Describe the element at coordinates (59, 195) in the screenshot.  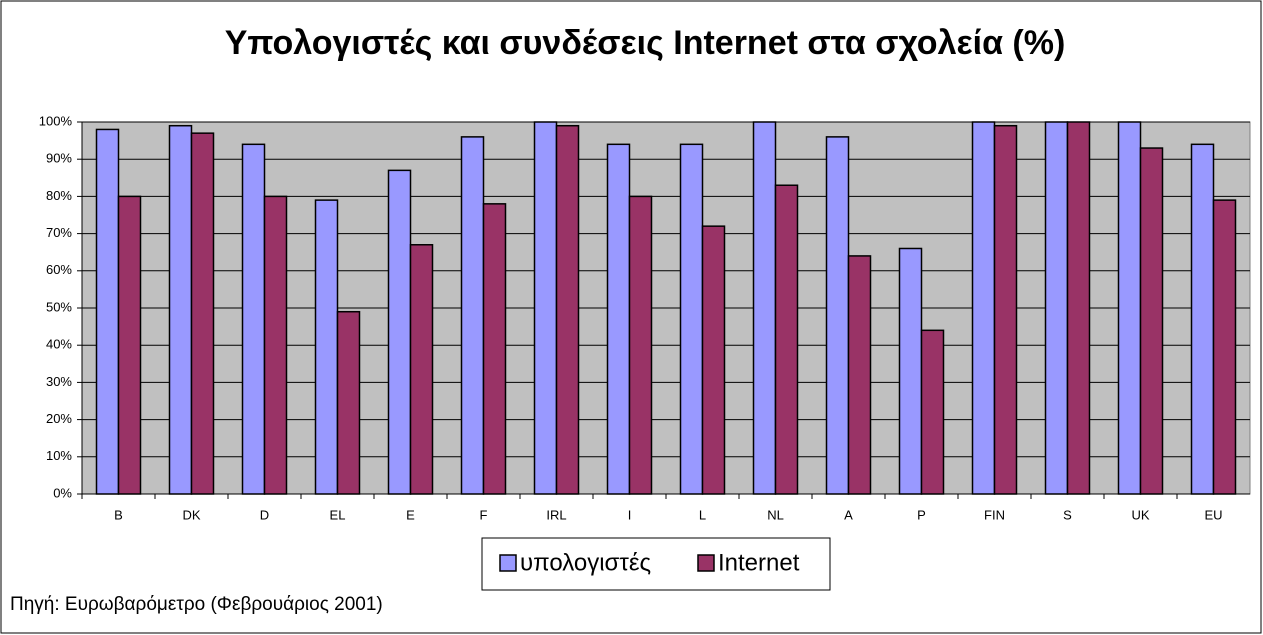
I see `y-tick-label: 80%` at that location.